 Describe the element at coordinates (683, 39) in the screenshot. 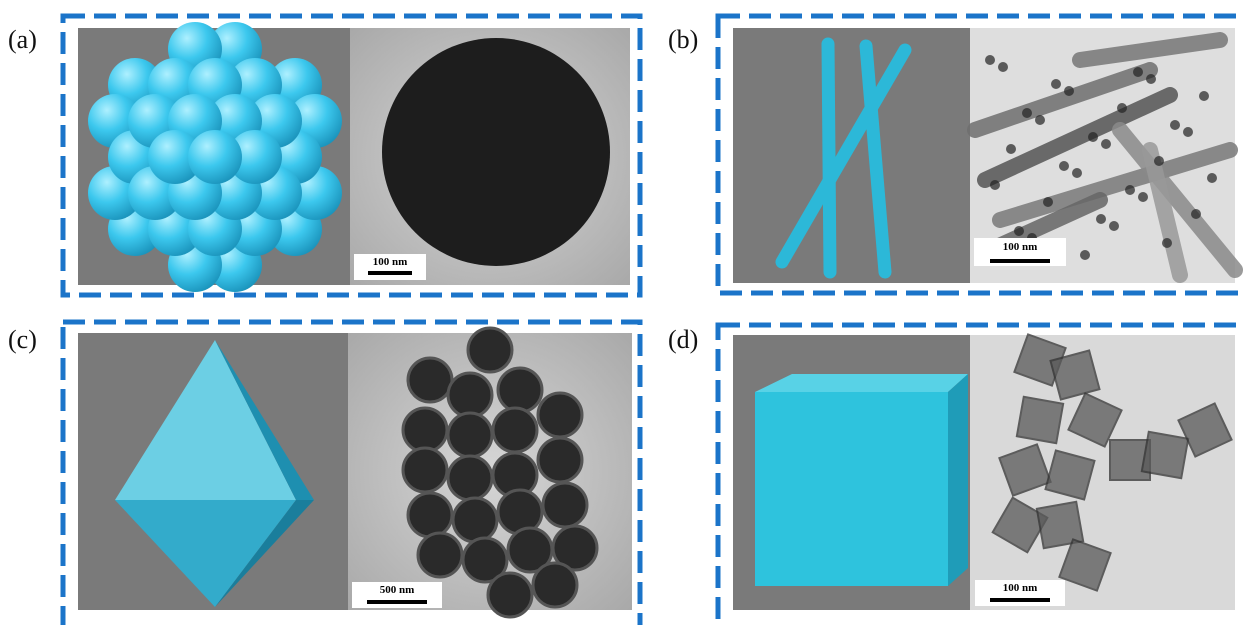

I see `panel-label: (b)` at that location.